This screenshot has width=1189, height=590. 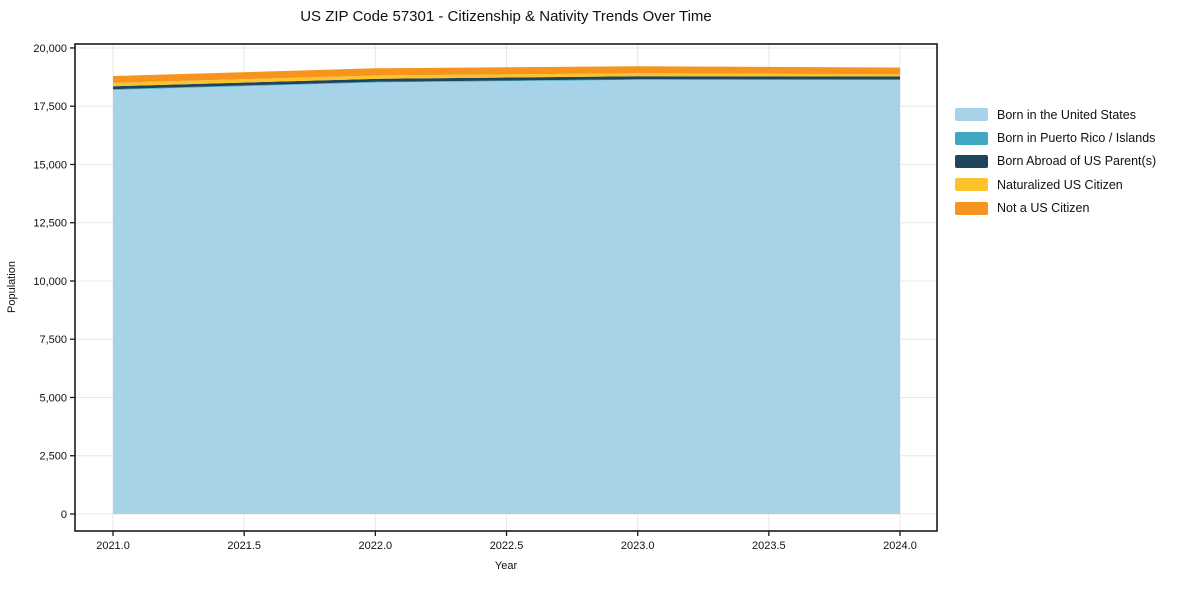 I want to click on y-tick-label: 2,500, so click(x=53, y=457).